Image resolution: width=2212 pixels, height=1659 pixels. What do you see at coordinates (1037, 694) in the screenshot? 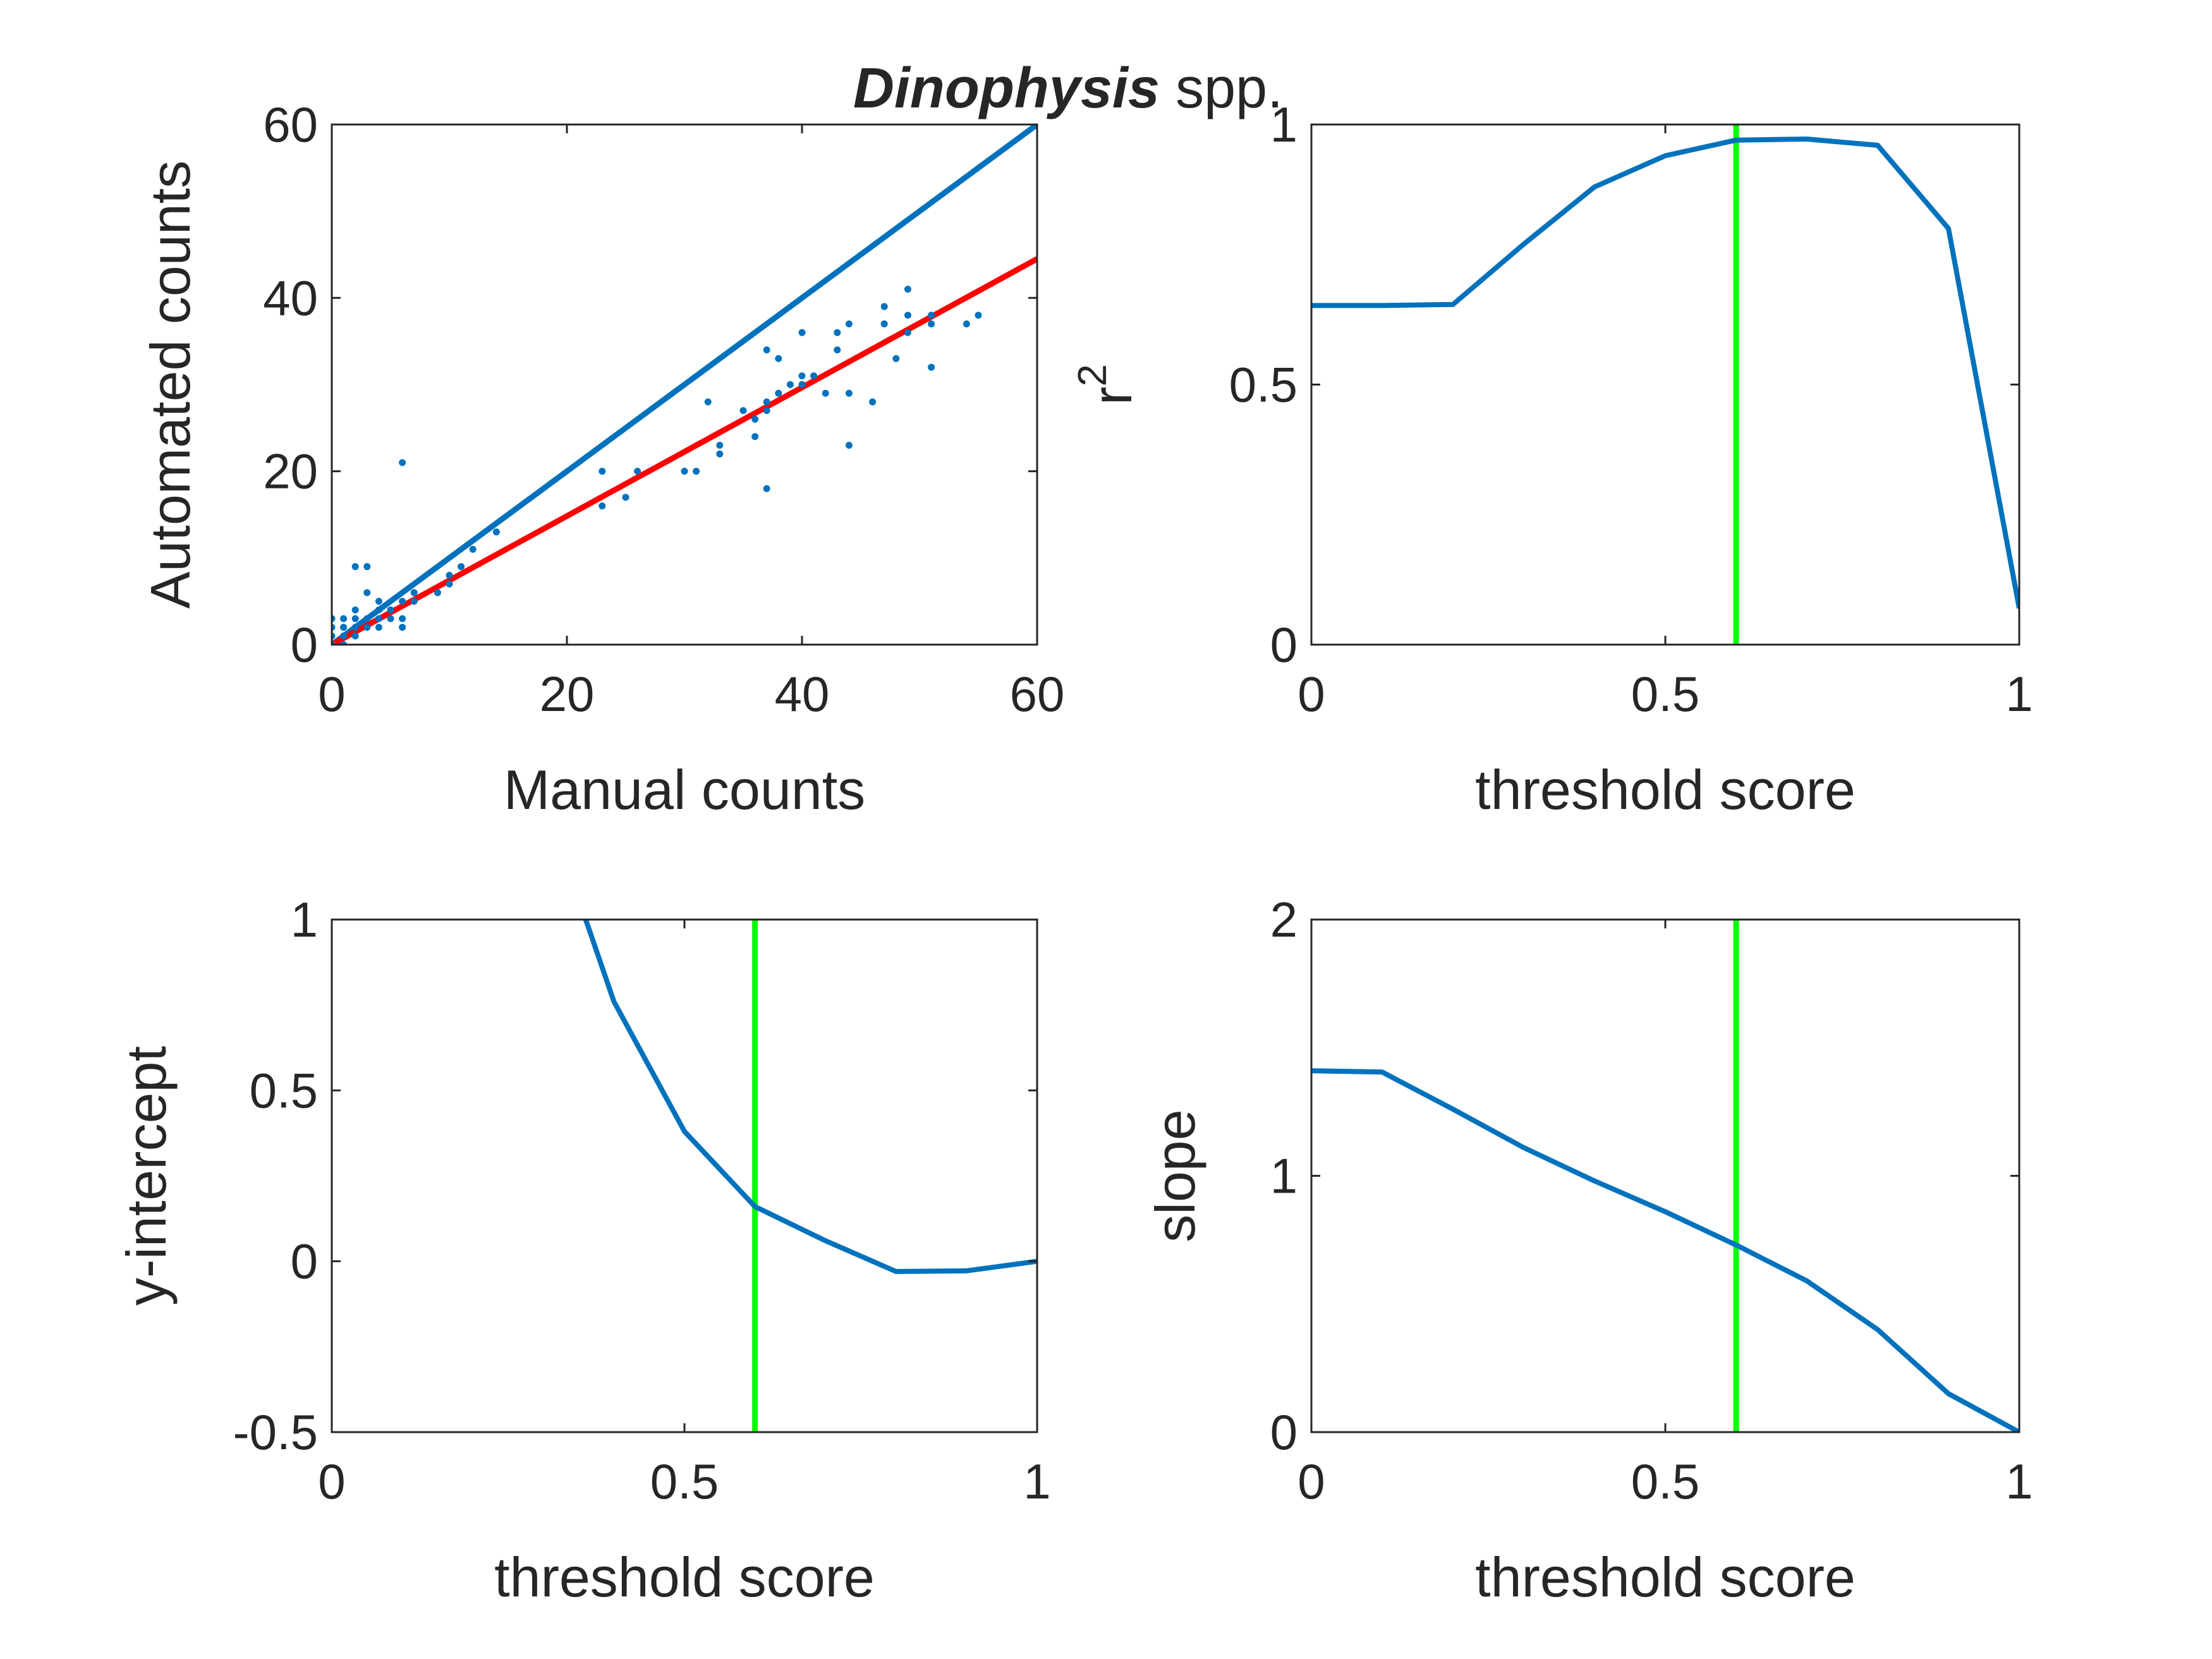
I see `x-tick-label: 60` at bounding box center [1037, 694].